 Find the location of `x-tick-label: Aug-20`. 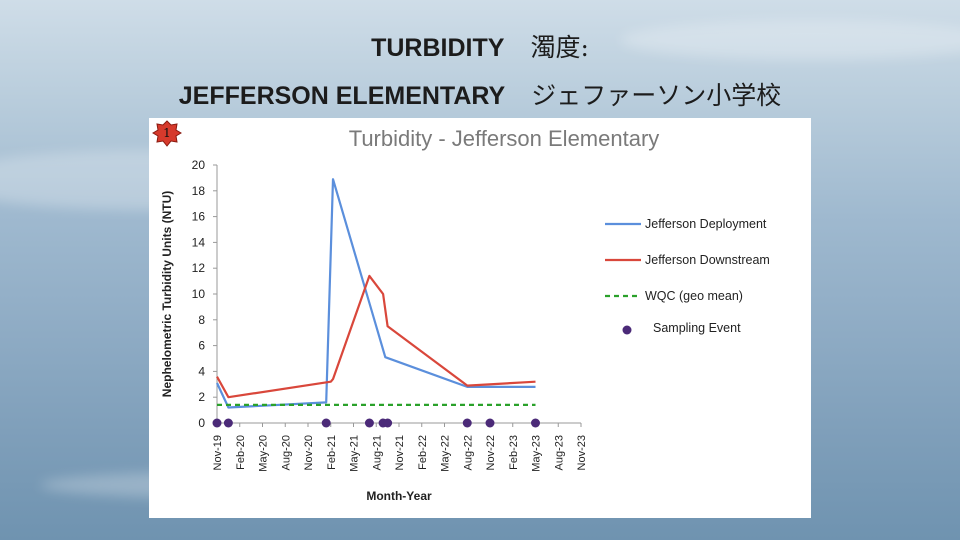

x-tick-label: Aug-20 is located at coordinates (286, 452).